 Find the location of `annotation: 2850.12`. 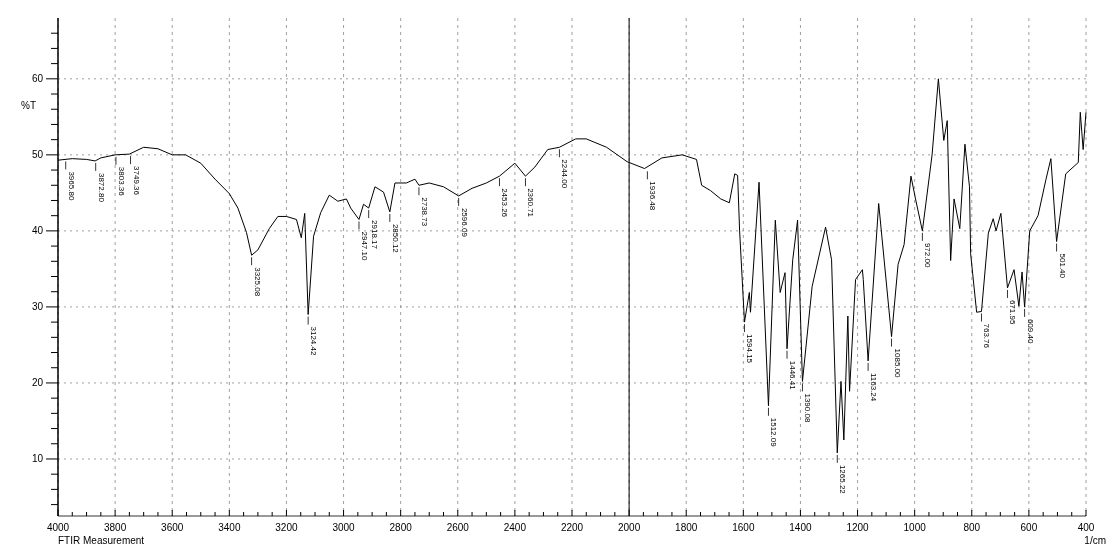

annotation: 2850.12 is located at coordinates (395, 238).